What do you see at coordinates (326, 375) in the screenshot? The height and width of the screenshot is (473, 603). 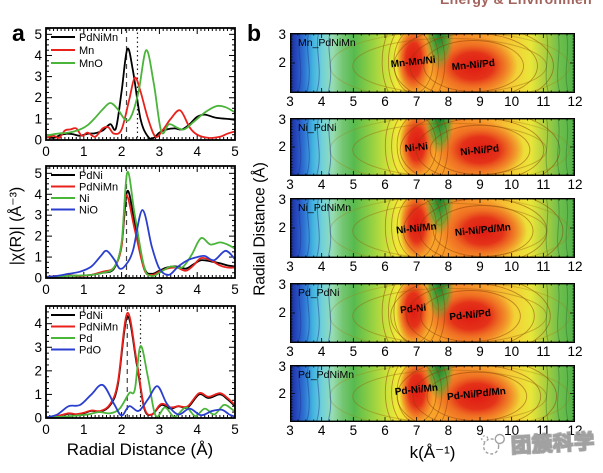 I see `contour-title-Pd_PdNiMn: Pd_PdNiMn` at bounding box center [326, 375].